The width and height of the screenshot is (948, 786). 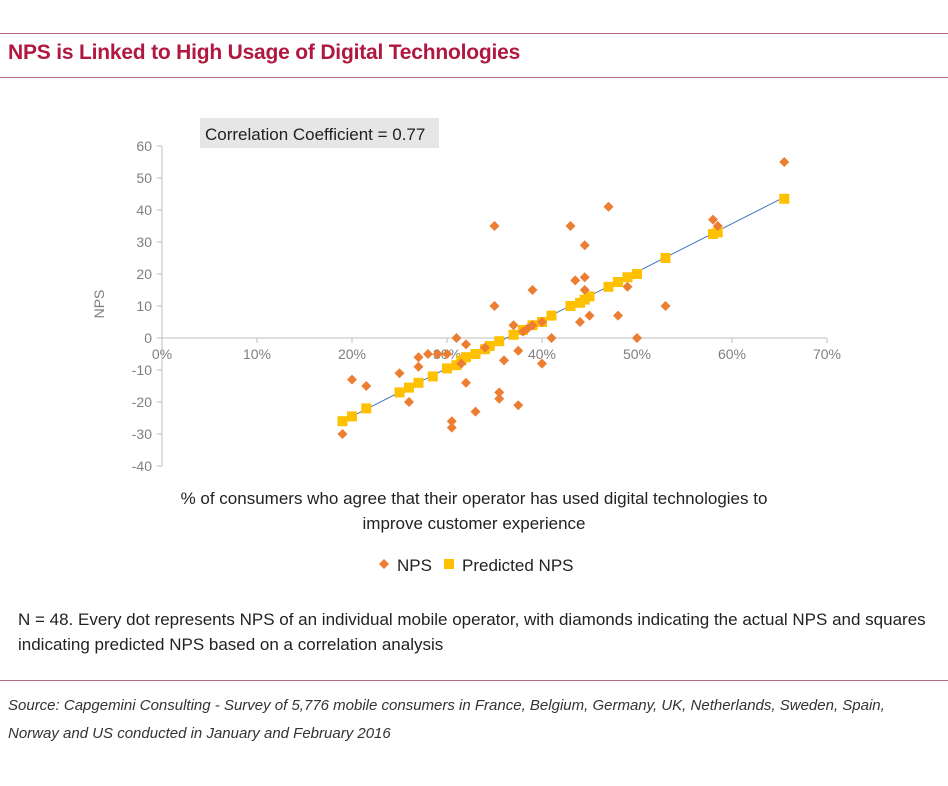 I want to click on correlation-annotation: Correlation Coefficient = 0.77, so click(x=315, y=134).